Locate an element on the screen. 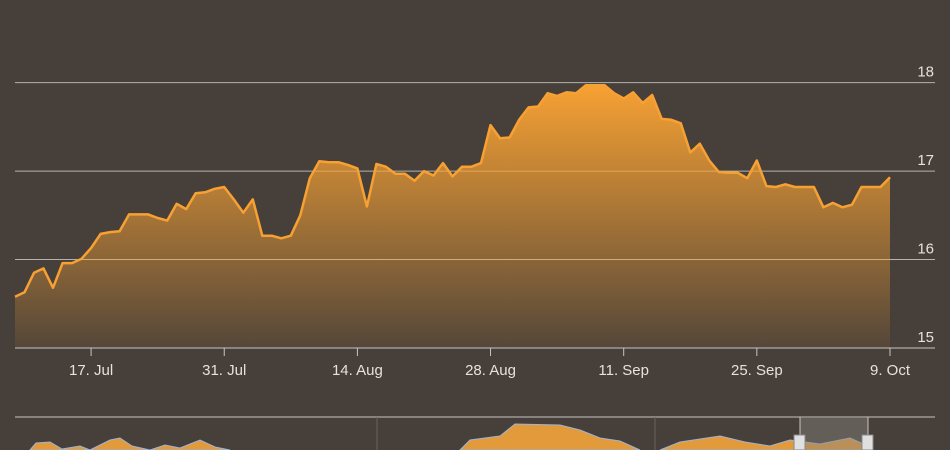  x-tick-label: 14. Aug is located at coordinates (357, 370).